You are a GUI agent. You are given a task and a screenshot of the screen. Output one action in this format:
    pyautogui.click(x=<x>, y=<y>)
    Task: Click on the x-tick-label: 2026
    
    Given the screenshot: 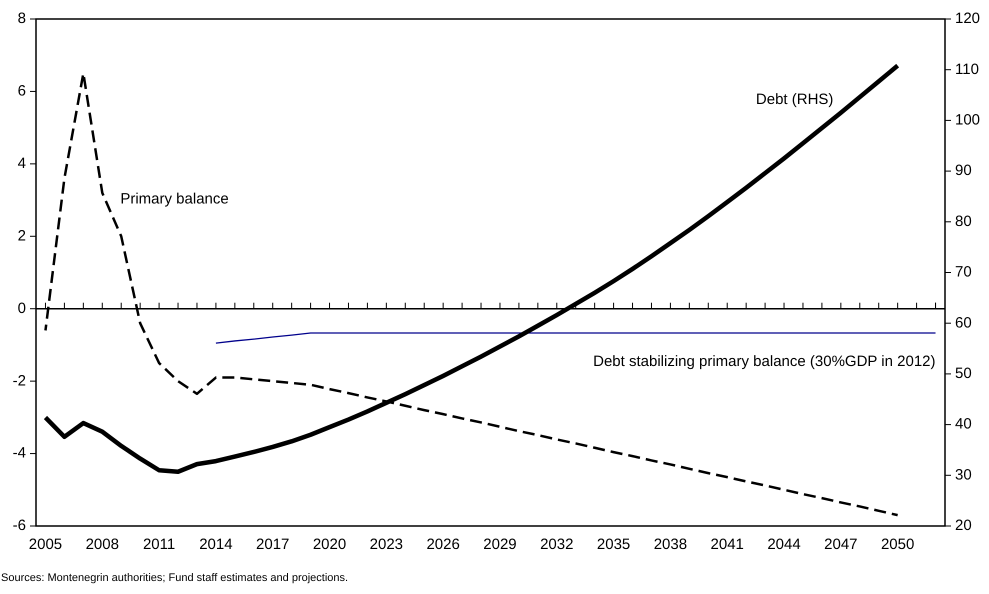 What is the action you would take?
    pyautogui.click(x=443, y=545)
    